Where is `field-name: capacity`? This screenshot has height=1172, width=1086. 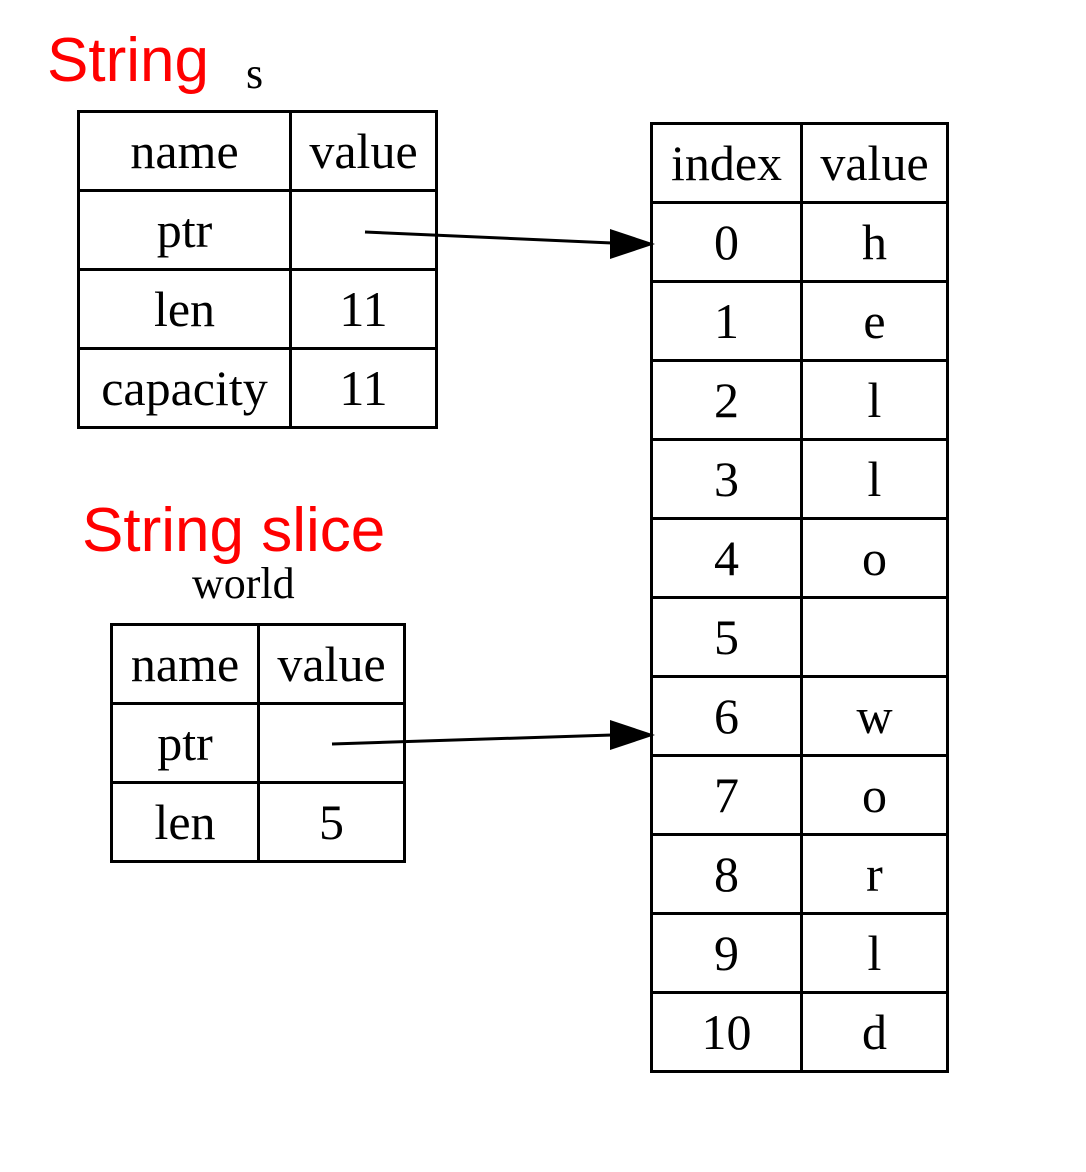
field-name: capacity is located at coordinates (184, 388).